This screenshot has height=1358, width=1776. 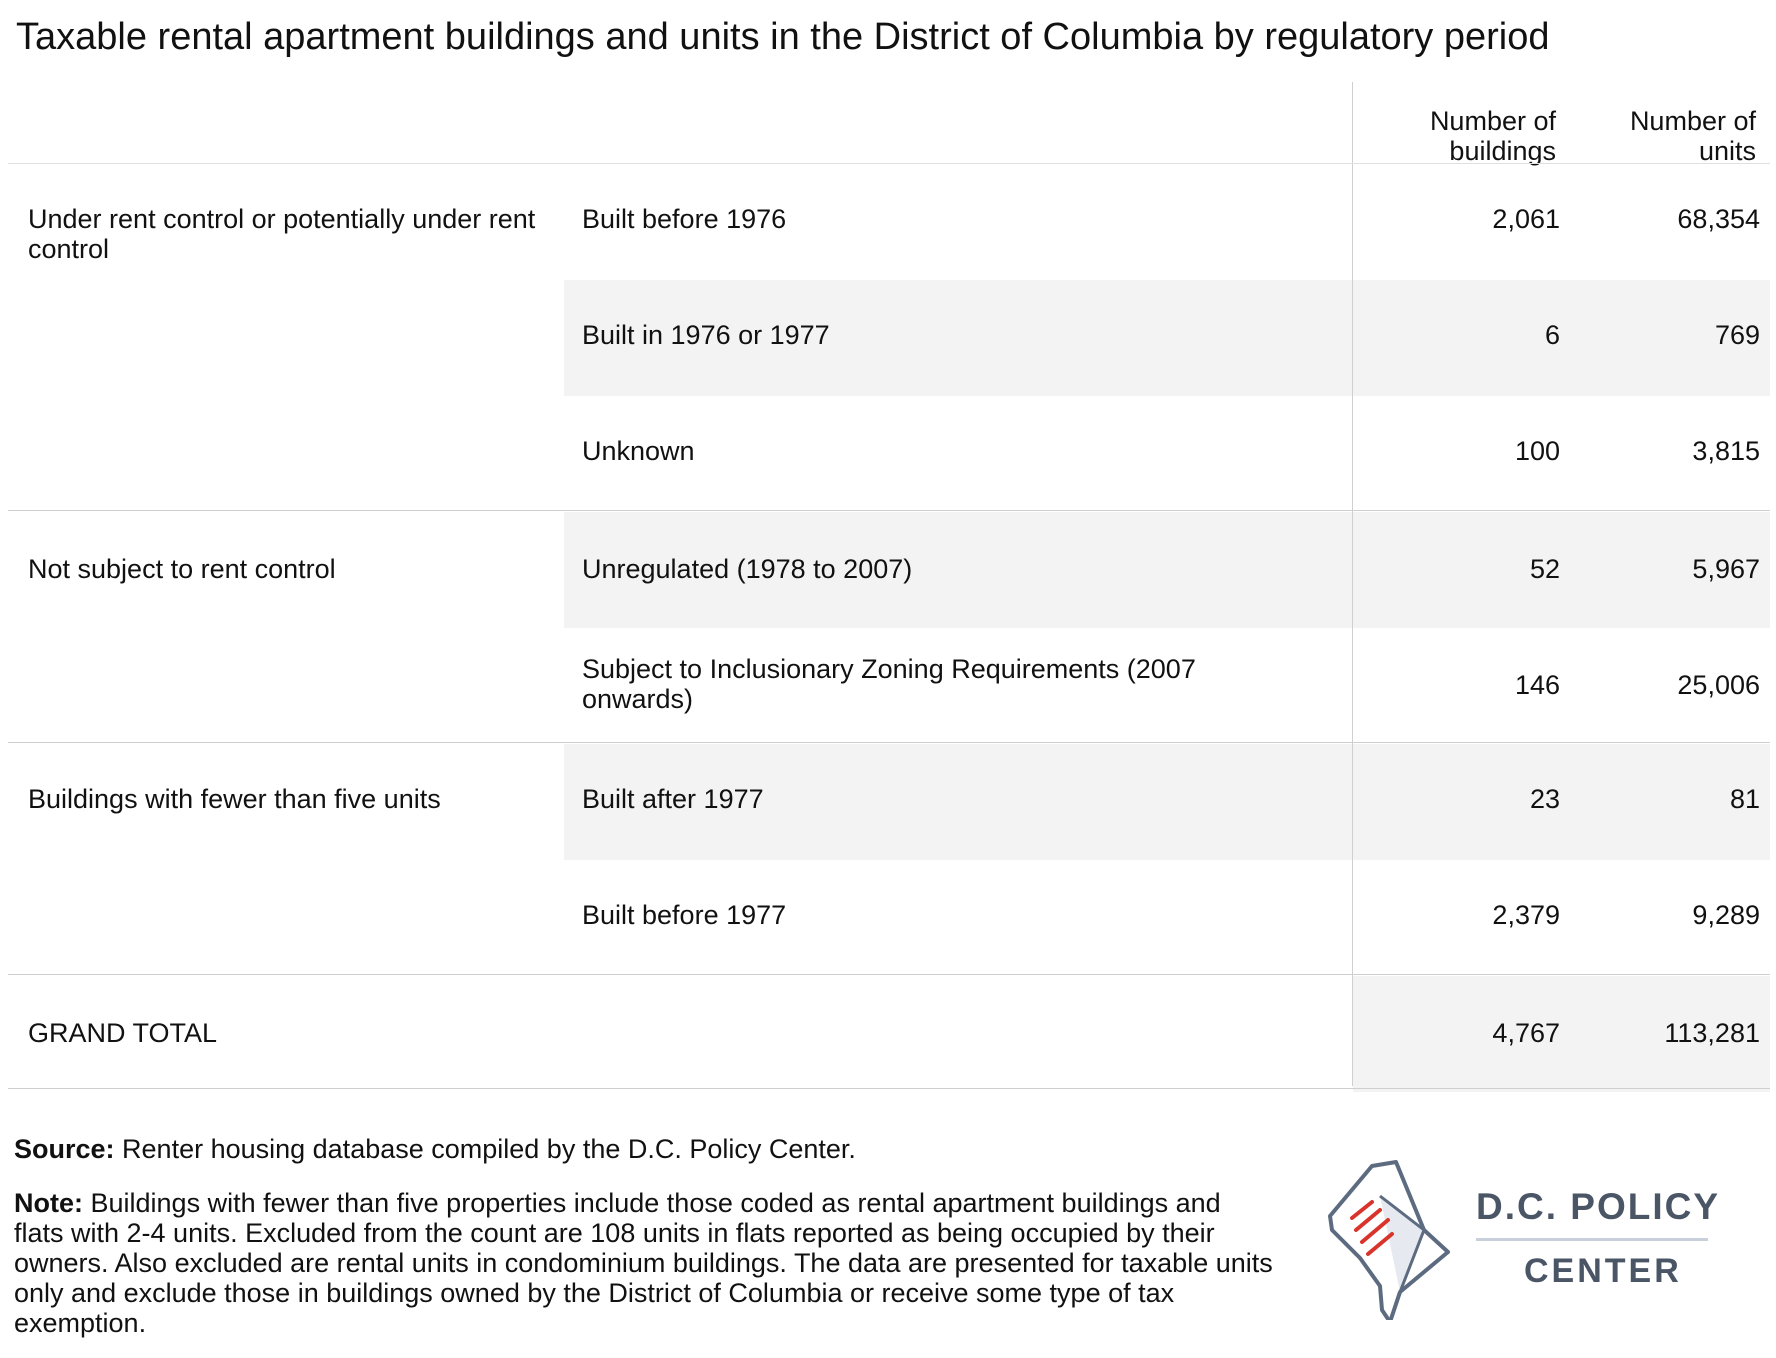 I want to click on row-group-label: GRAND TOTAL, so click(x=123, y=1033).